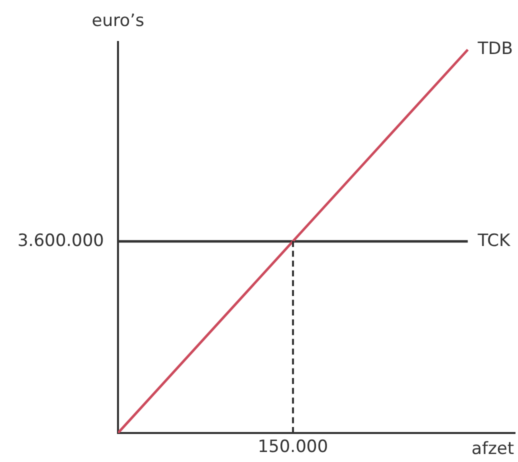  Describe the element at coordinates (494, 49) in the screenshot. I see `series-label: TDB` at that location.